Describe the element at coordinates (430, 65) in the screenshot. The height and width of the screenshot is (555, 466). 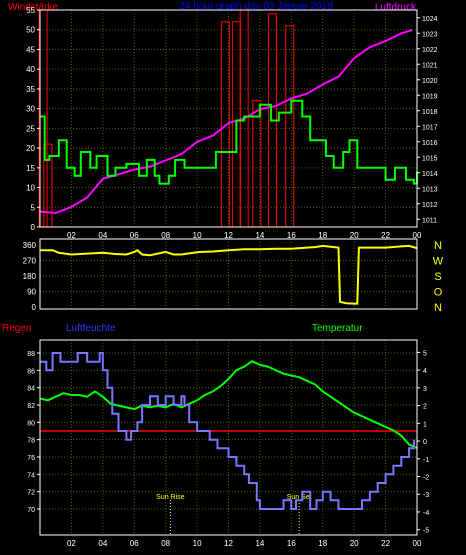
I see `y-tick-label-right: 1021` at that location.